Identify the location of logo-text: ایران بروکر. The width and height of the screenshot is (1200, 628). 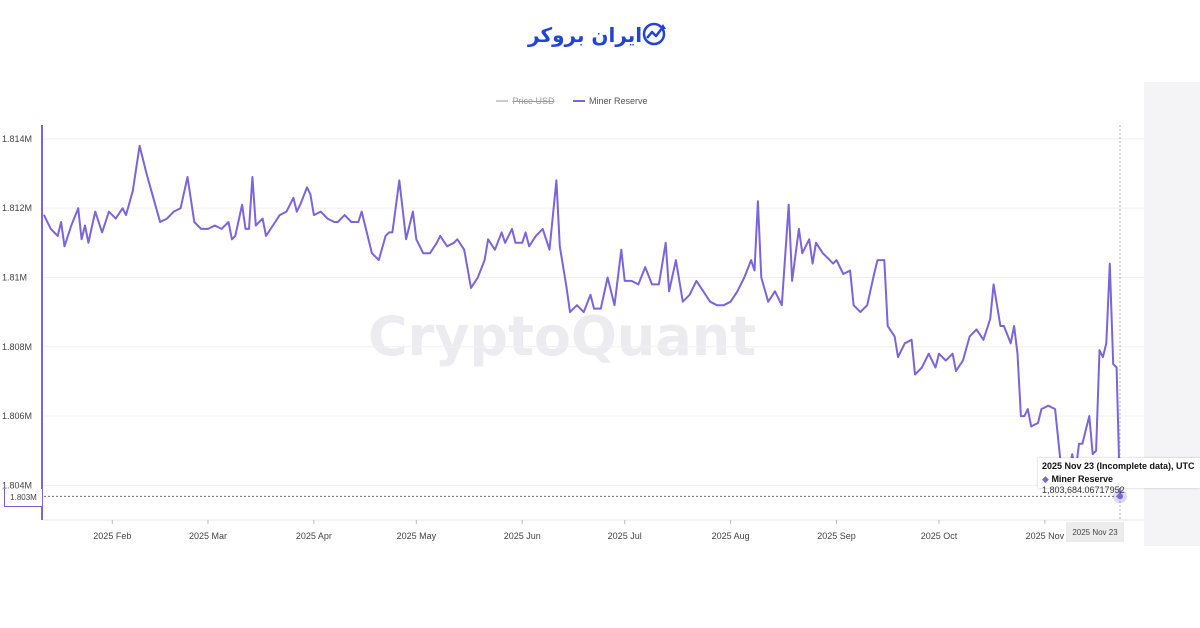
(584, 35).